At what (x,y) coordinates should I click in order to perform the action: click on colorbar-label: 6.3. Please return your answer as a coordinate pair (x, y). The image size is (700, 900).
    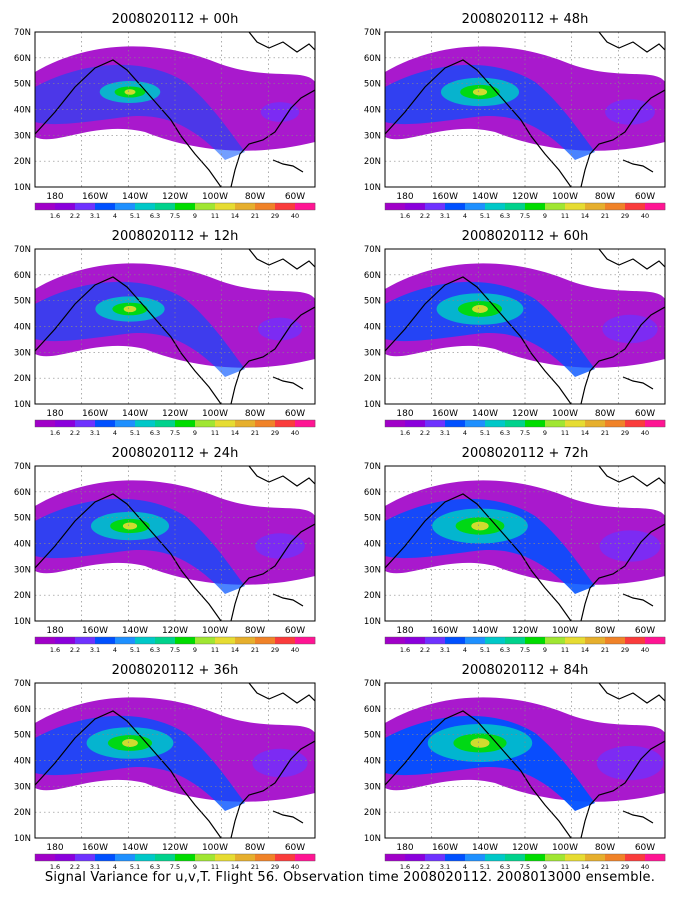
    Looking at the image, I should click on (155, 433).